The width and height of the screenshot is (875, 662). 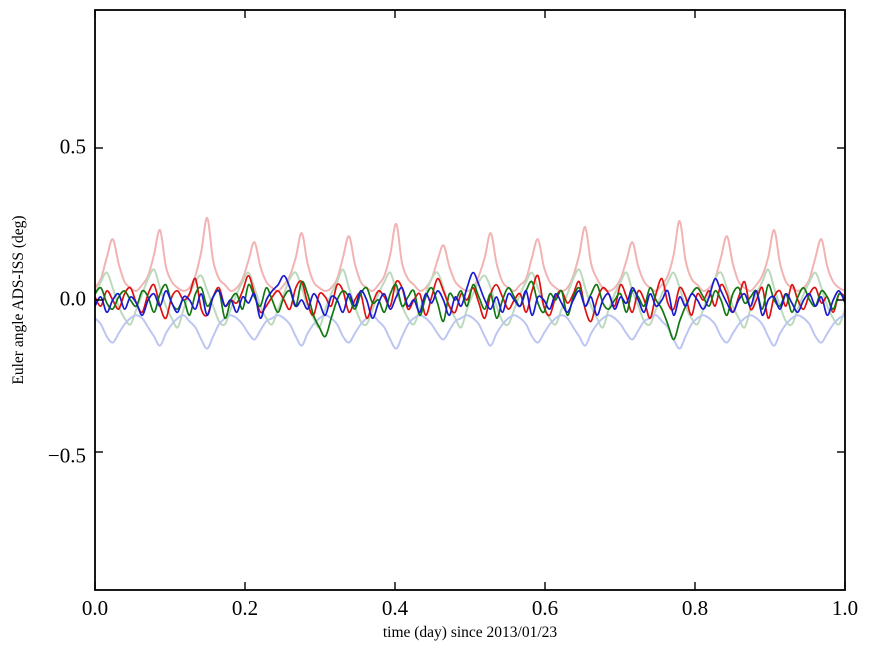 What do you see at coordinates (66, 455) in the screenshot?
I see `y-tick-label: −0.5` at bounding box center [66, 455].